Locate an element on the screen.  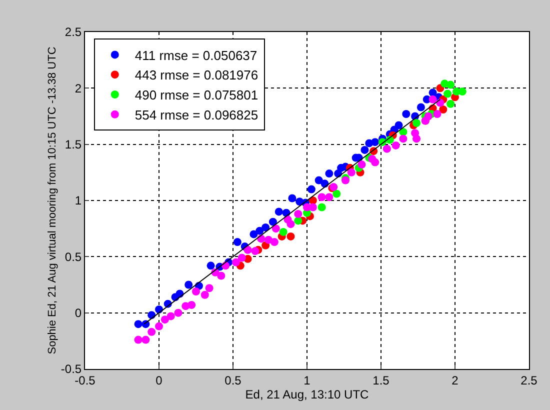
legend-label: 411 rmse = 0.050637 is located at coordinates (196, 55).